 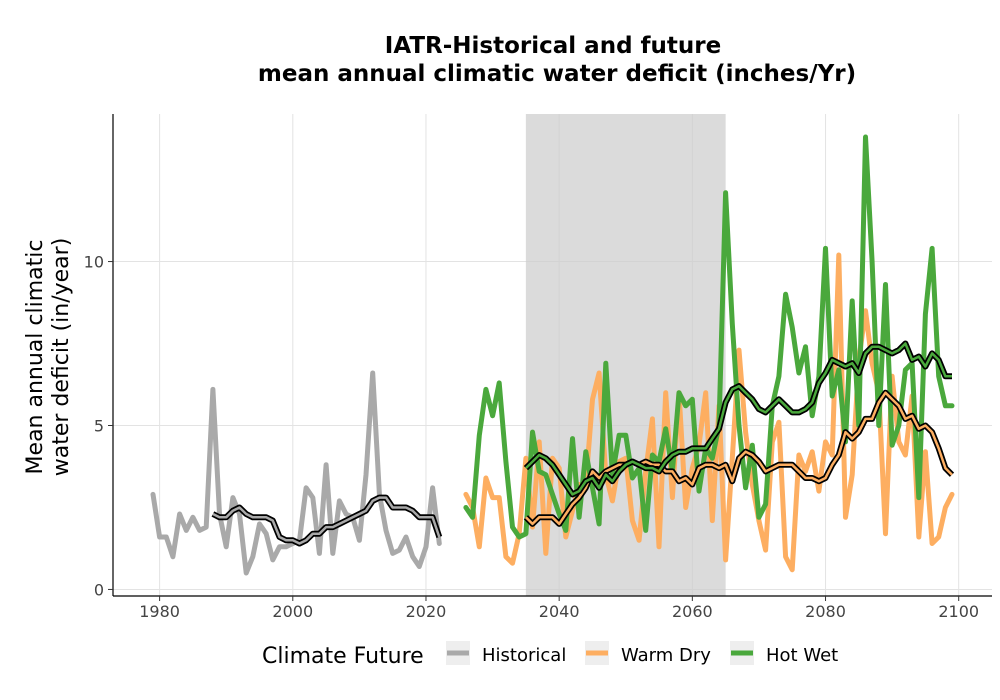 I want to click on legend-item-warm-dry: Warm Dry, so click(x=648, y=653).